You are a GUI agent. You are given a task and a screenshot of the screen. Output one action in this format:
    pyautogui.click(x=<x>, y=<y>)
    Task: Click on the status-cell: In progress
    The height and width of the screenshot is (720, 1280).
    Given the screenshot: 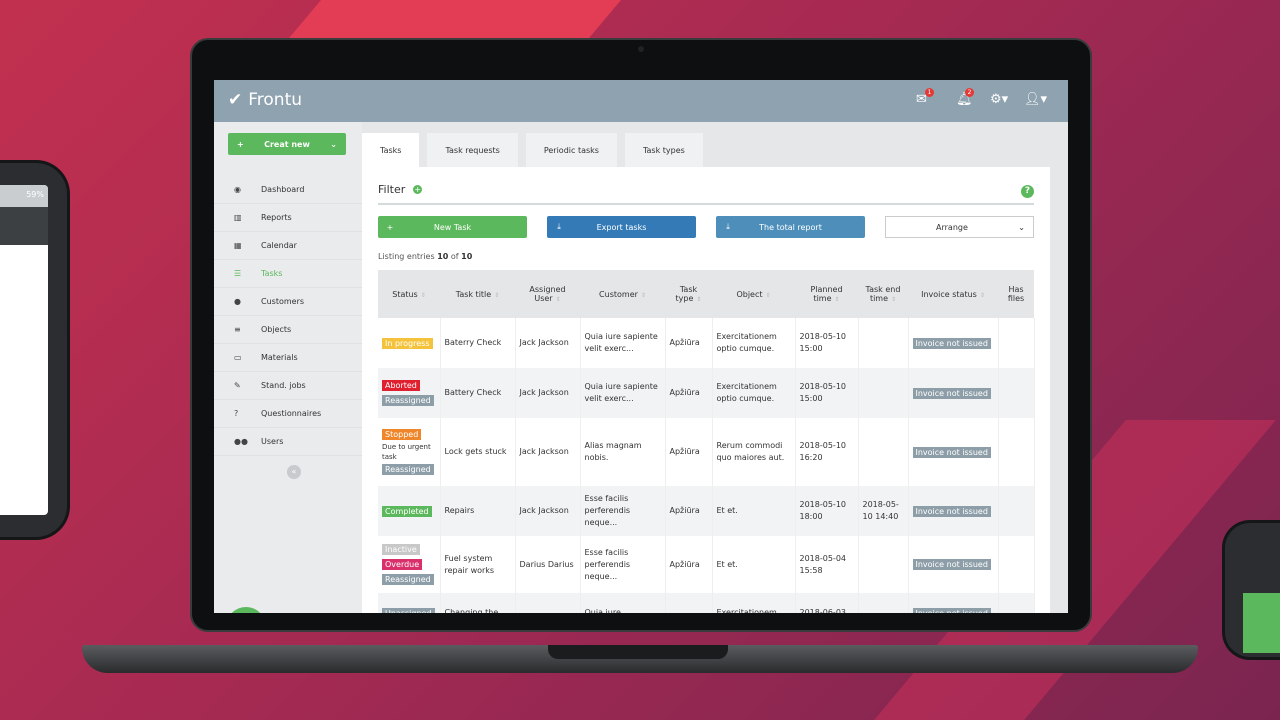 What is the action you would take?
    pyautogui.click(x=409, y=343)
    